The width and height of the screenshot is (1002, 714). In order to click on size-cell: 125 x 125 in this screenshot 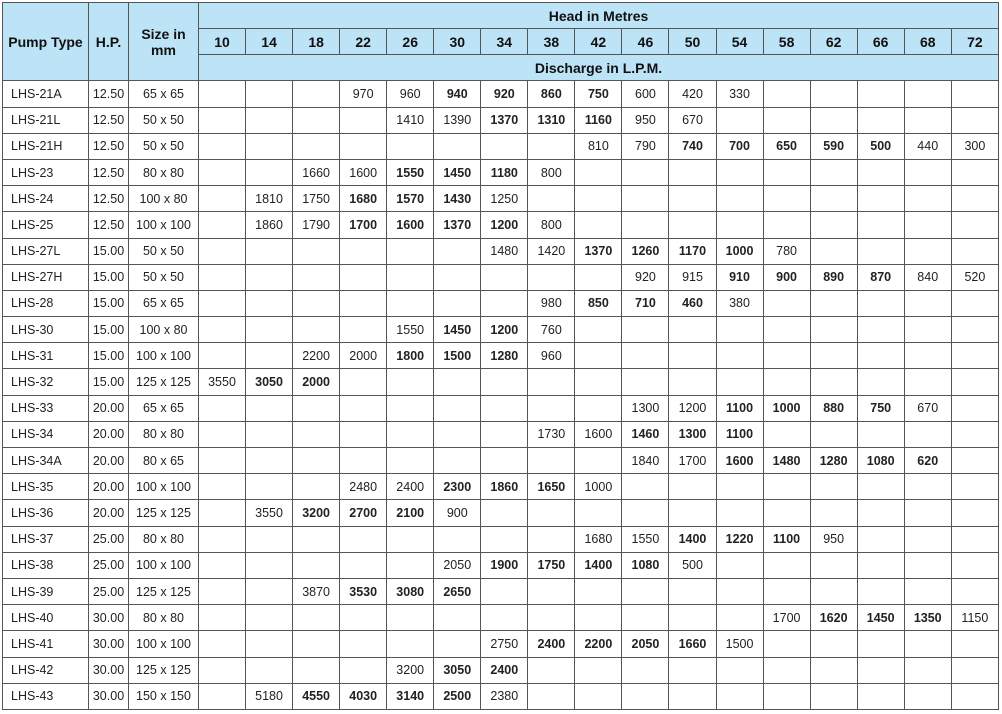, I will do `click(163, 591)`.